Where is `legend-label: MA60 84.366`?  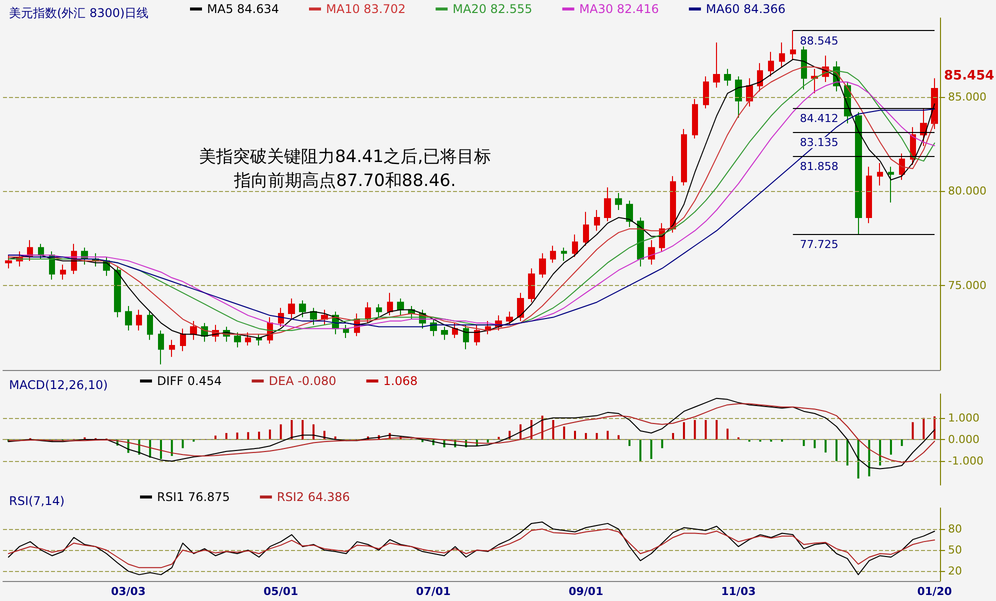 legend-label: MA60 84.366 is located at coordinates (746, 9).